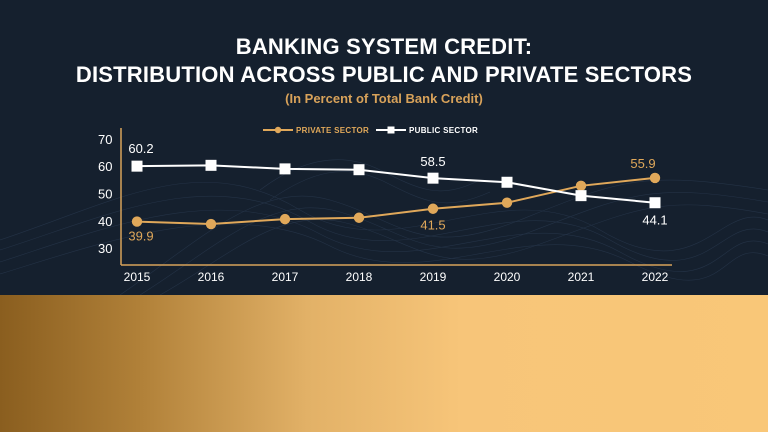 The width and height of the screenshot is (768, 432). What do you see at coordinates (105, 194) in the screenshot?
I see `y-tick-label: 50` at bounding box center [105, 194].